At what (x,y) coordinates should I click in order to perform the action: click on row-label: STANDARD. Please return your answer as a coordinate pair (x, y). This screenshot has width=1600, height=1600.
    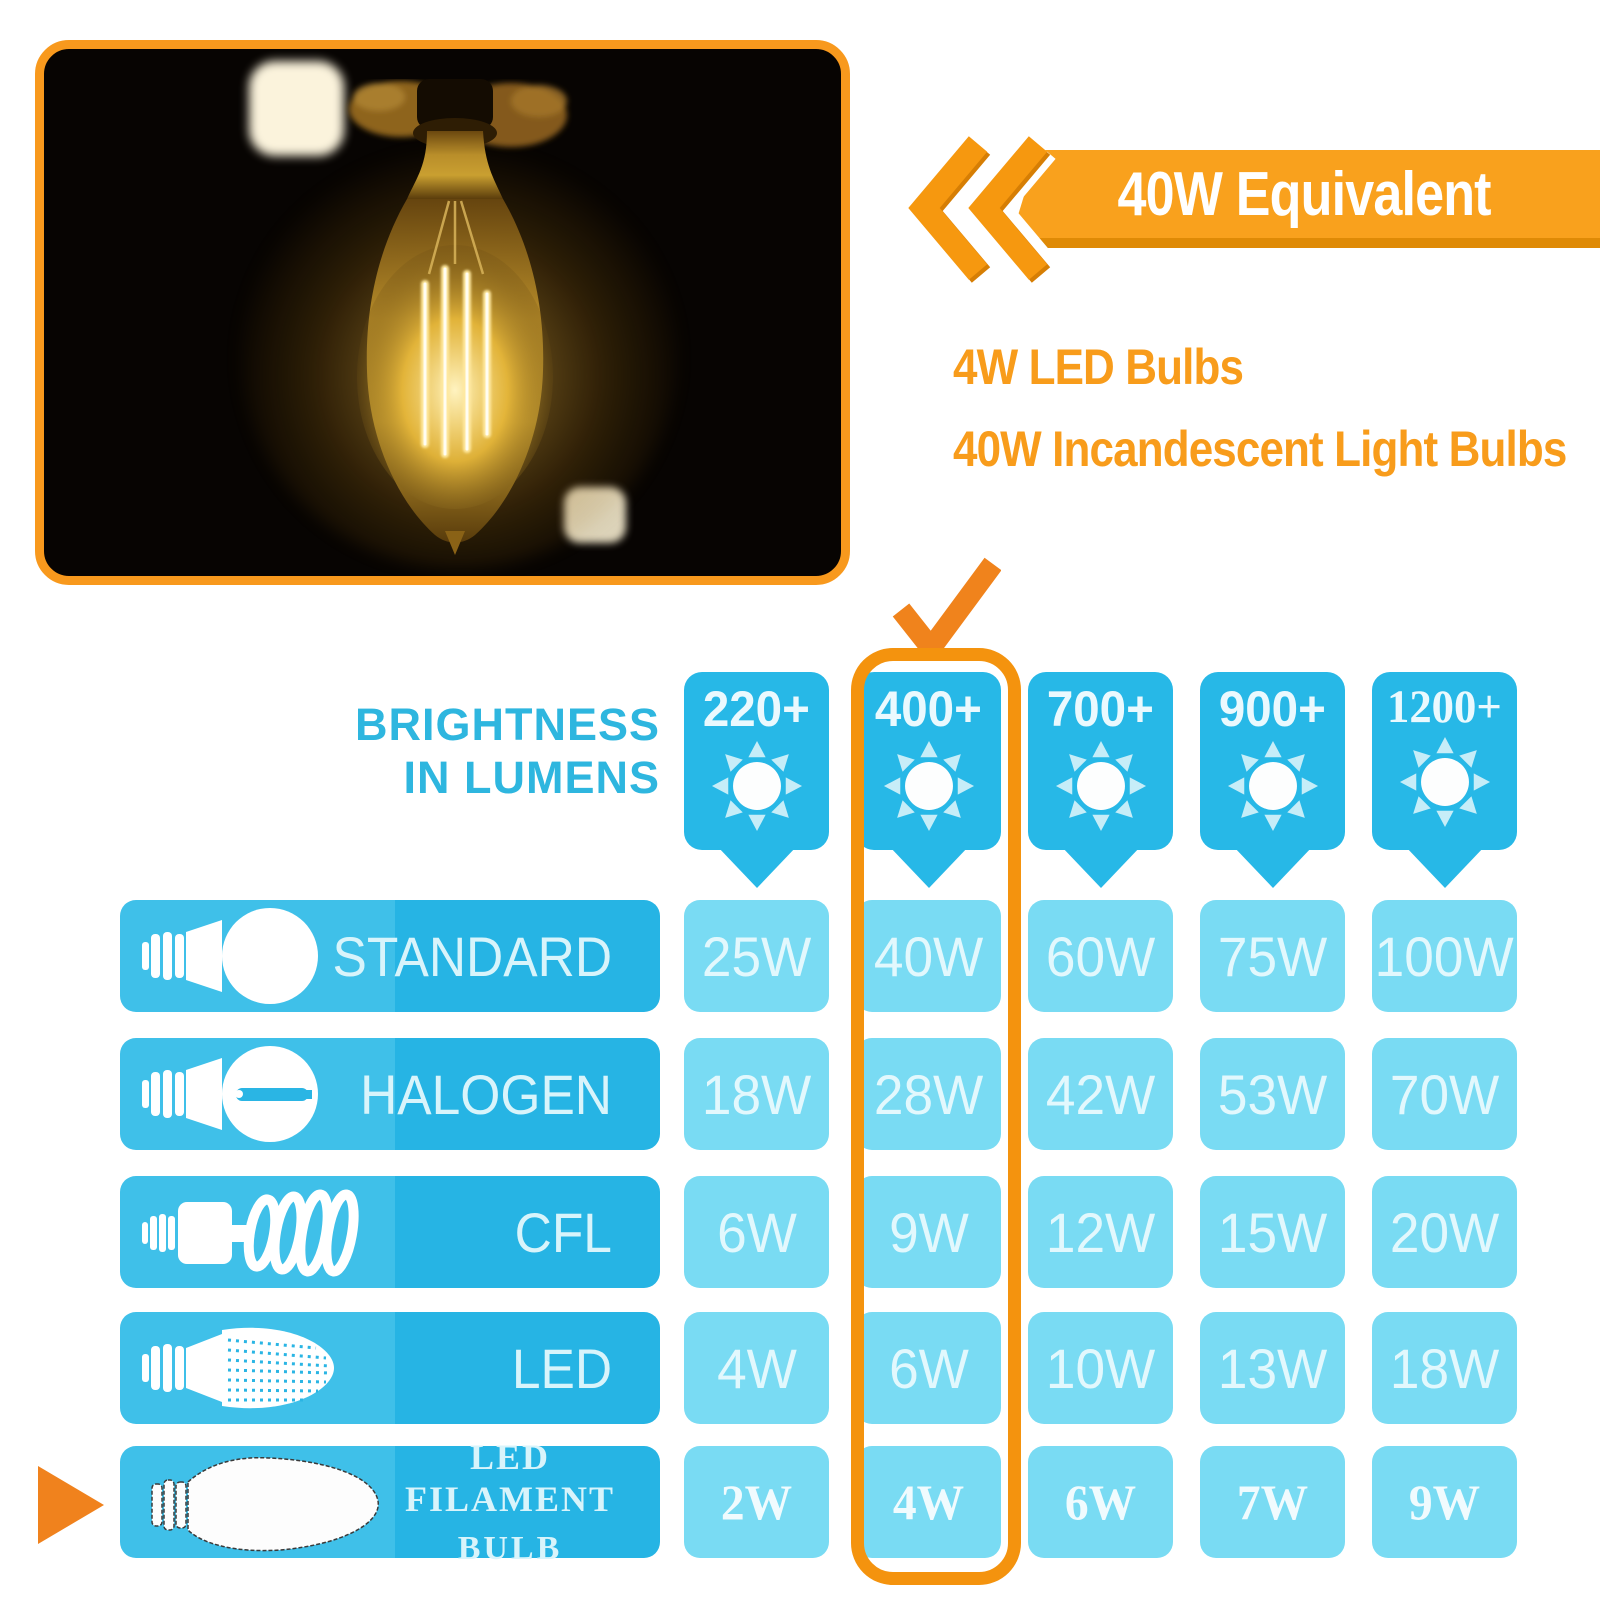
    Looking at the image, I should click on (472, 956).